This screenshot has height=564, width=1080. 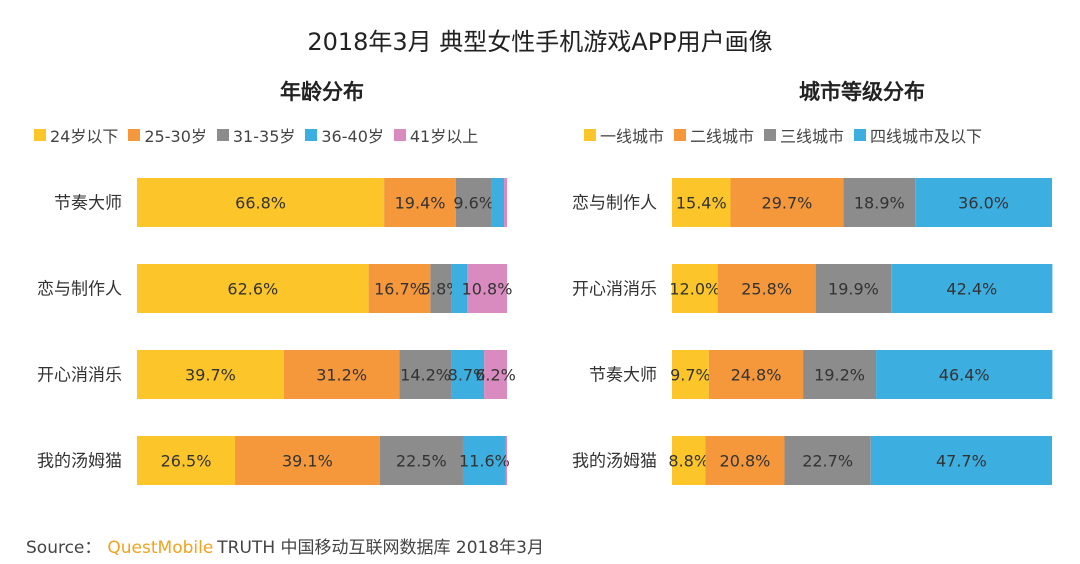 What do you see at coordinates (175, 136) in the screenshot?
I see `age-legend-label: 25-30岁` at bounding box center [175, 136].